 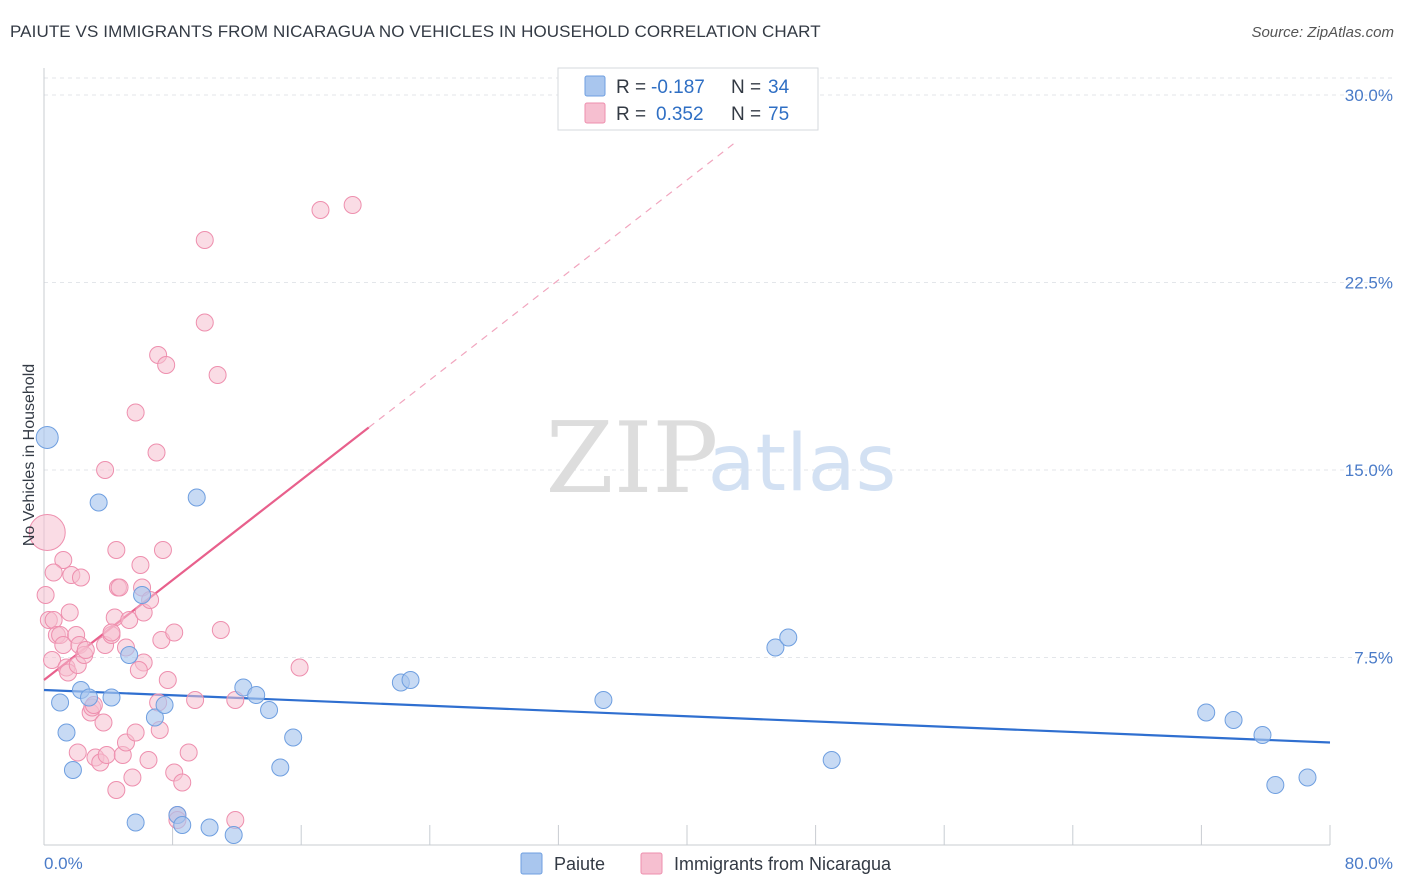 What do you see at coordinates (29, 455) in the screenshot?
I see `y-axis-label: No Vehicles in Household` at bounding box center [29, 455].